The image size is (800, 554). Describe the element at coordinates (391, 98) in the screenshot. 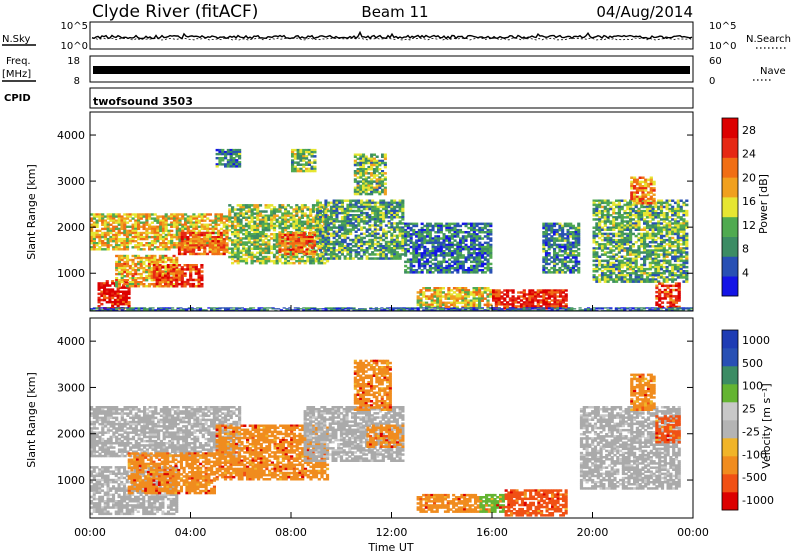

I see `cpid-panel` at that location.